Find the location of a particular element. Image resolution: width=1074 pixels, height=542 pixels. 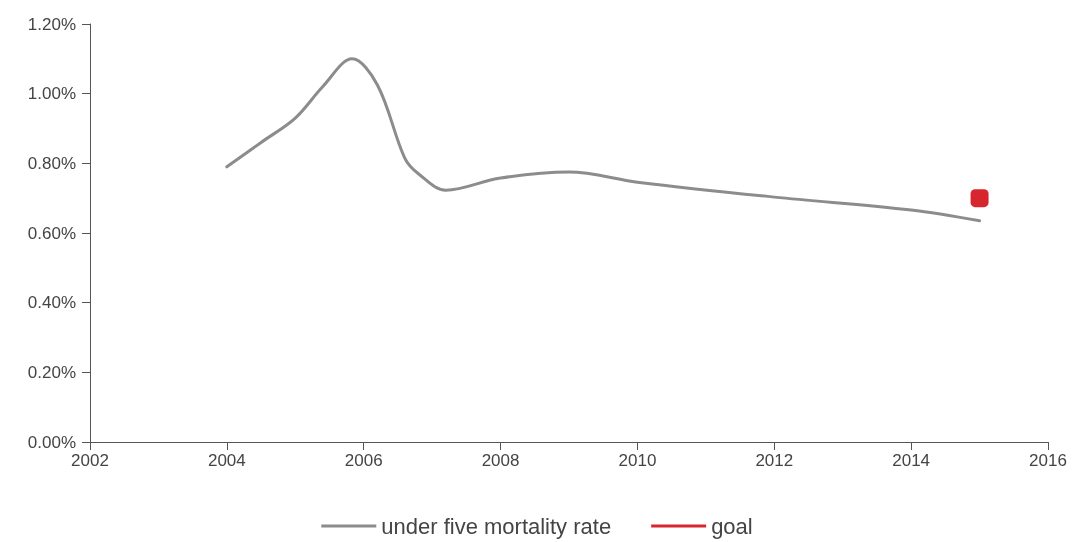

x-tick-label: 2010 is located at coordinates (637, 460).